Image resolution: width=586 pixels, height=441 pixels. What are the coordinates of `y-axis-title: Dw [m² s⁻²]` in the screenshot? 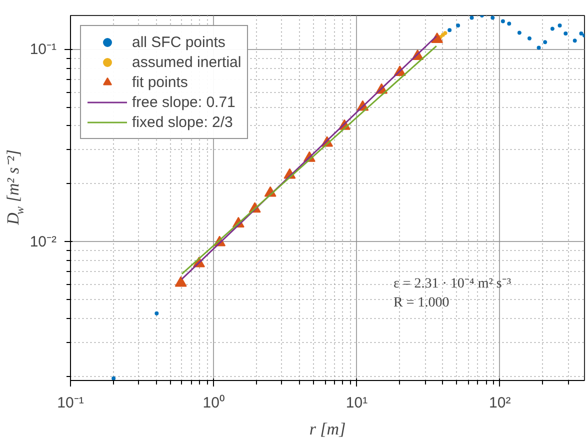 It's located at (15, 188).